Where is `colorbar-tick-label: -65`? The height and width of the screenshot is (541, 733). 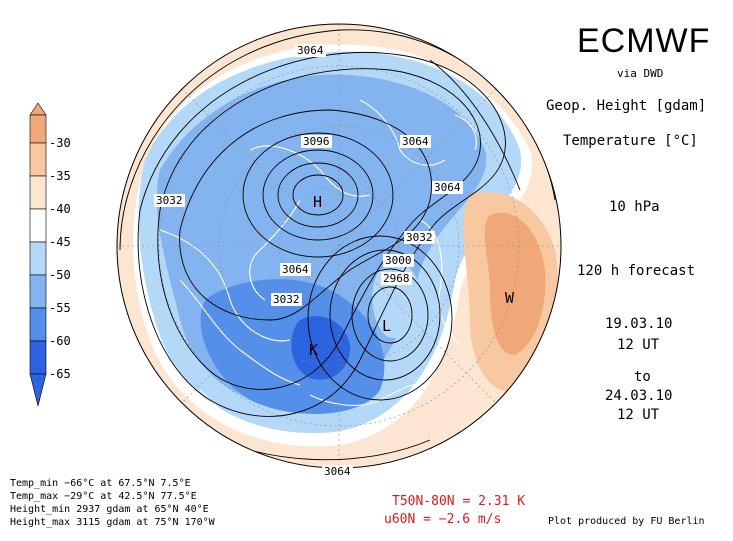
colorbar-tick-label: -65 is located at coordinates (60, 374).